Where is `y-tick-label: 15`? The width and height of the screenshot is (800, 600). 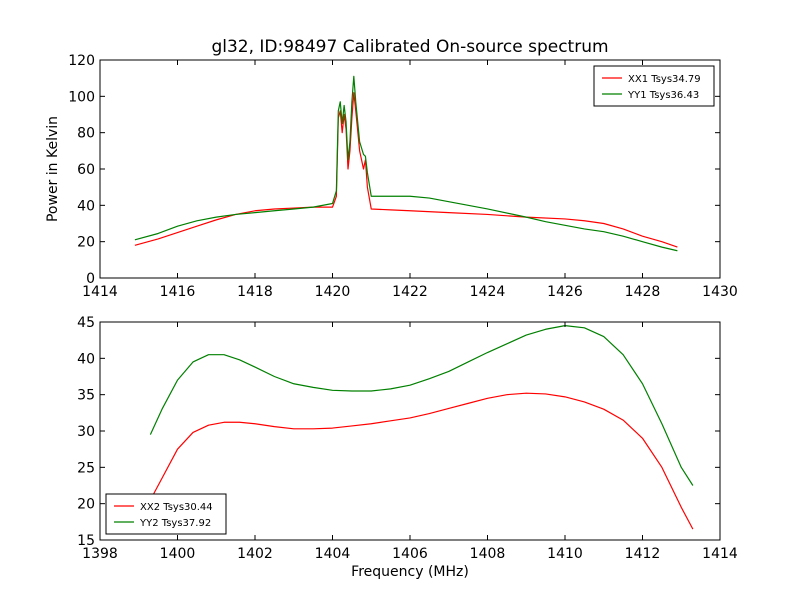
y-tick-label: 15 is located at coordinates (86, 541).